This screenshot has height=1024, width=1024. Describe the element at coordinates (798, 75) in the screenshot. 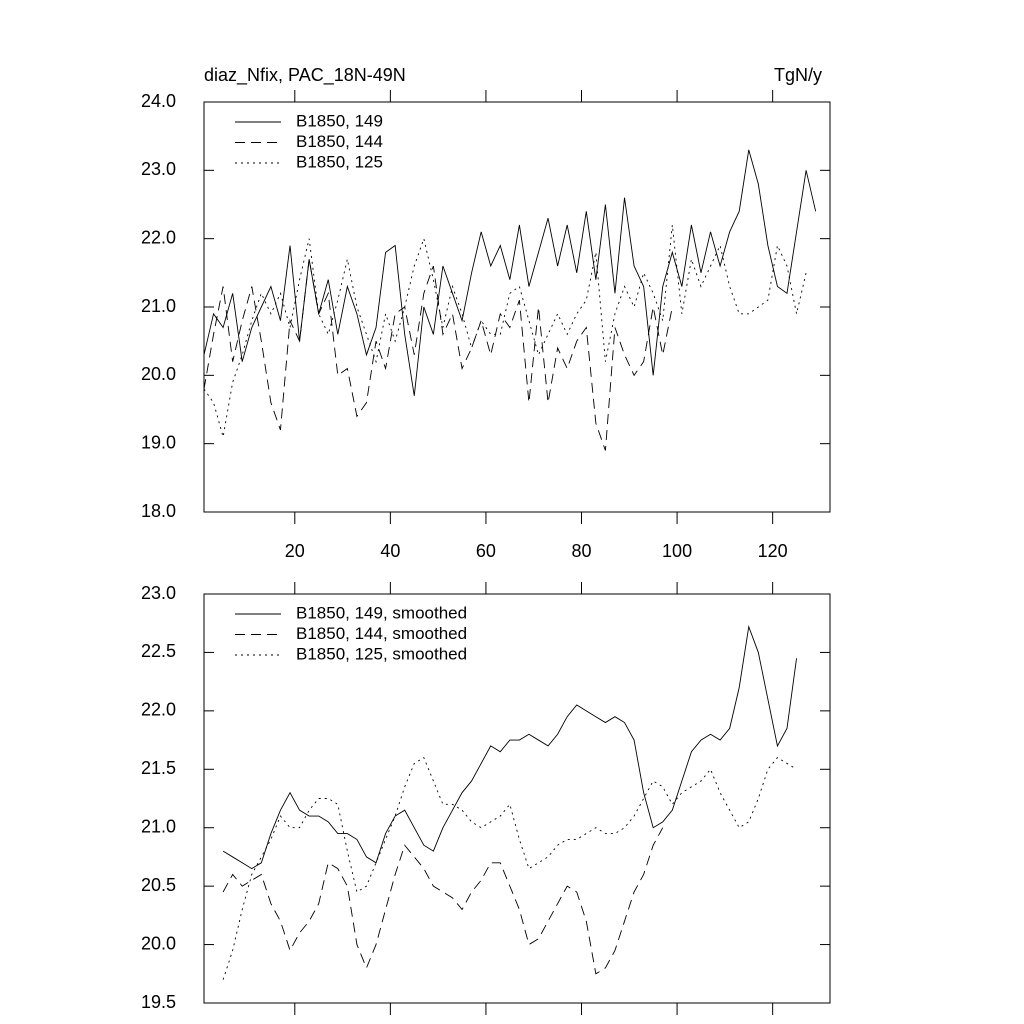

I see `units-label: TgN/y` at that location.